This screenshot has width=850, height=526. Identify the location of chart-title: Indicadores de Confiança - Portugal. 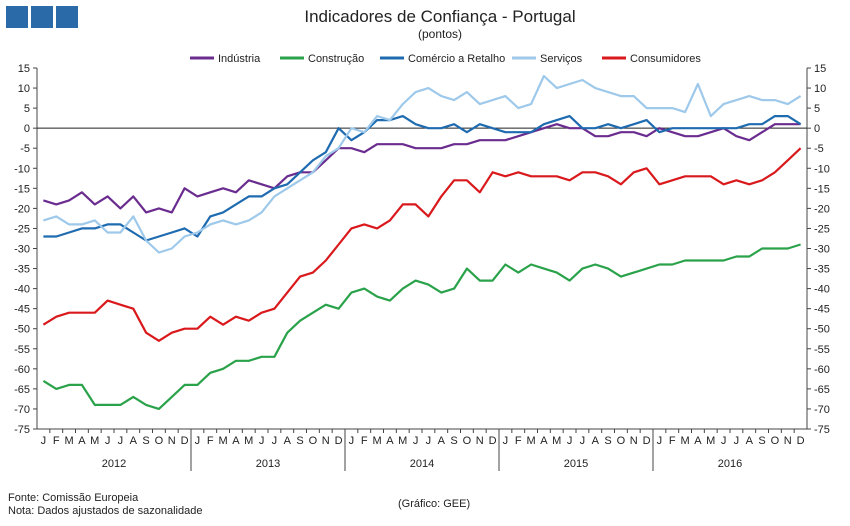
(439, 16).